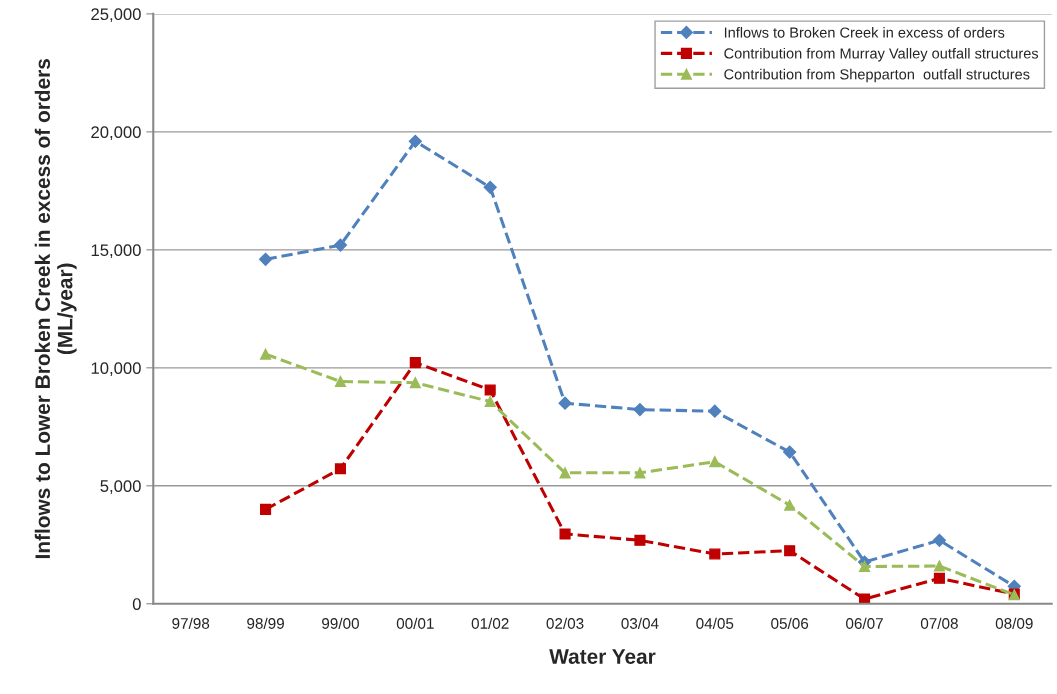  Describe the element at coordinates (490, 623) in the screenshot. I see `x-tick-label: 01/02` at that location.